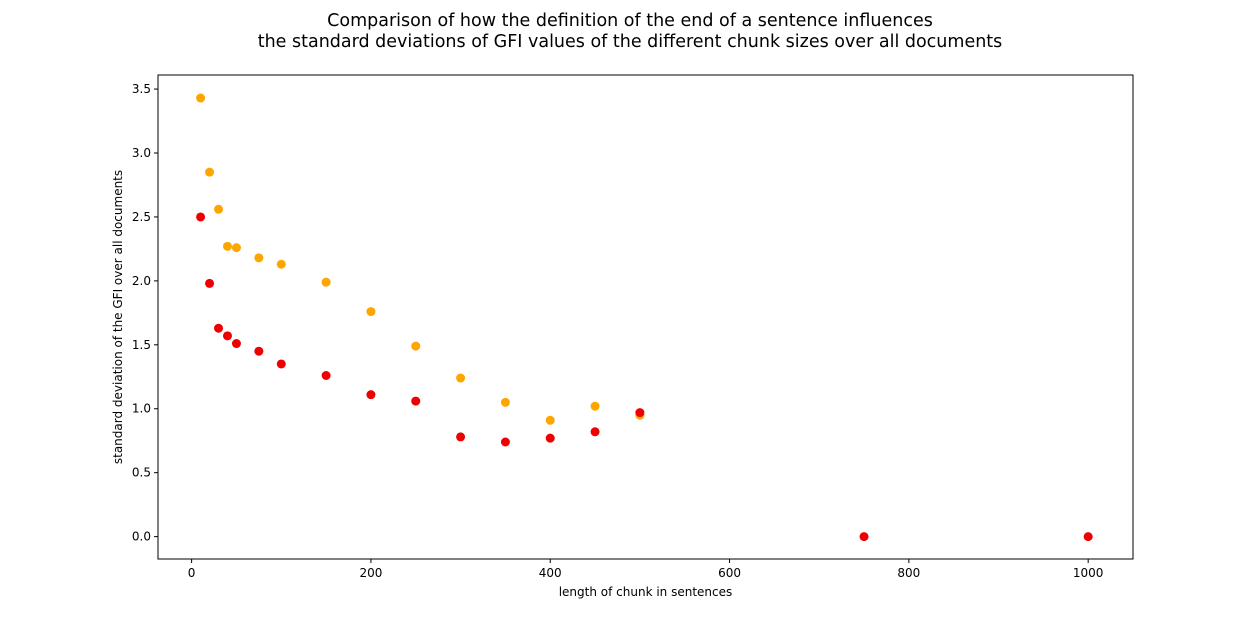 Image resolution: width=1260 pixels, height=630 pixels. What do you see at coordinates (908, 573) in the screenshot?
I see `x-tick-label: 800` at bounding box center [908, 573].